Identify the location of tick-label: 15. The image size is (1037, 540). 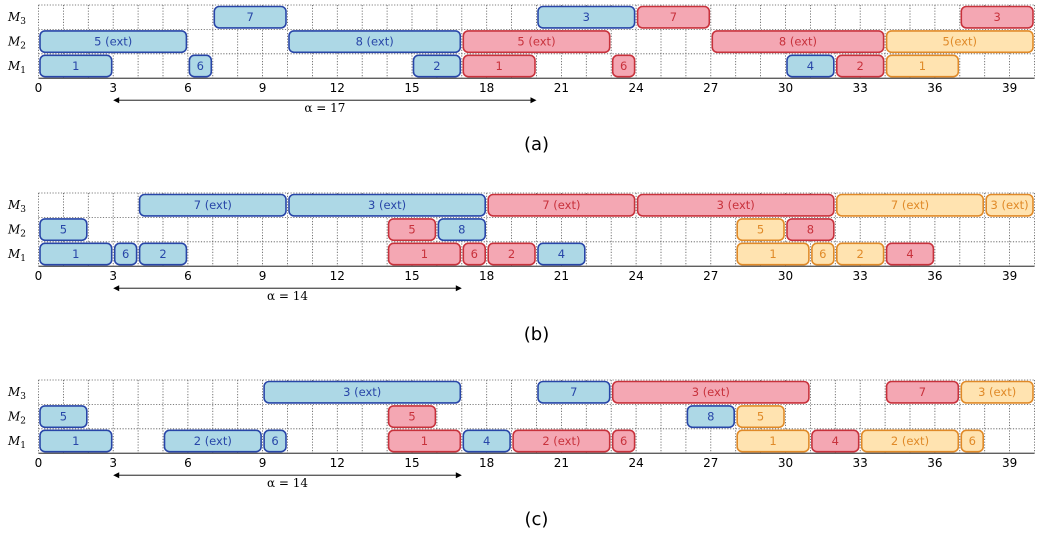
(411, 88).